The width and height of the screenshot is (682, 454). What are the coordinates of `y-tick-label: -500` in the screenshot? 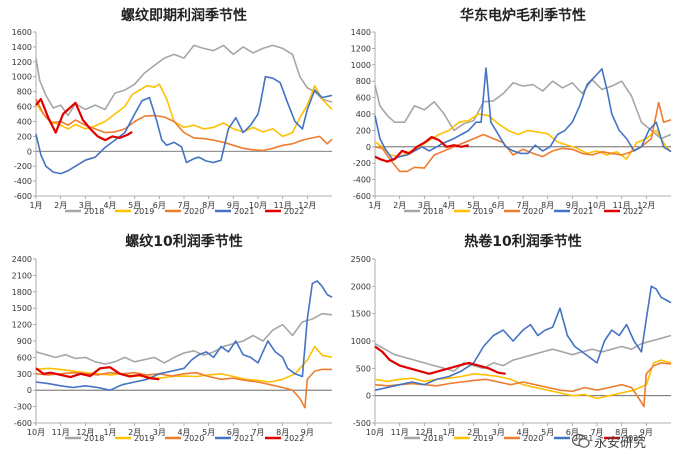 It's located at (362, 423).